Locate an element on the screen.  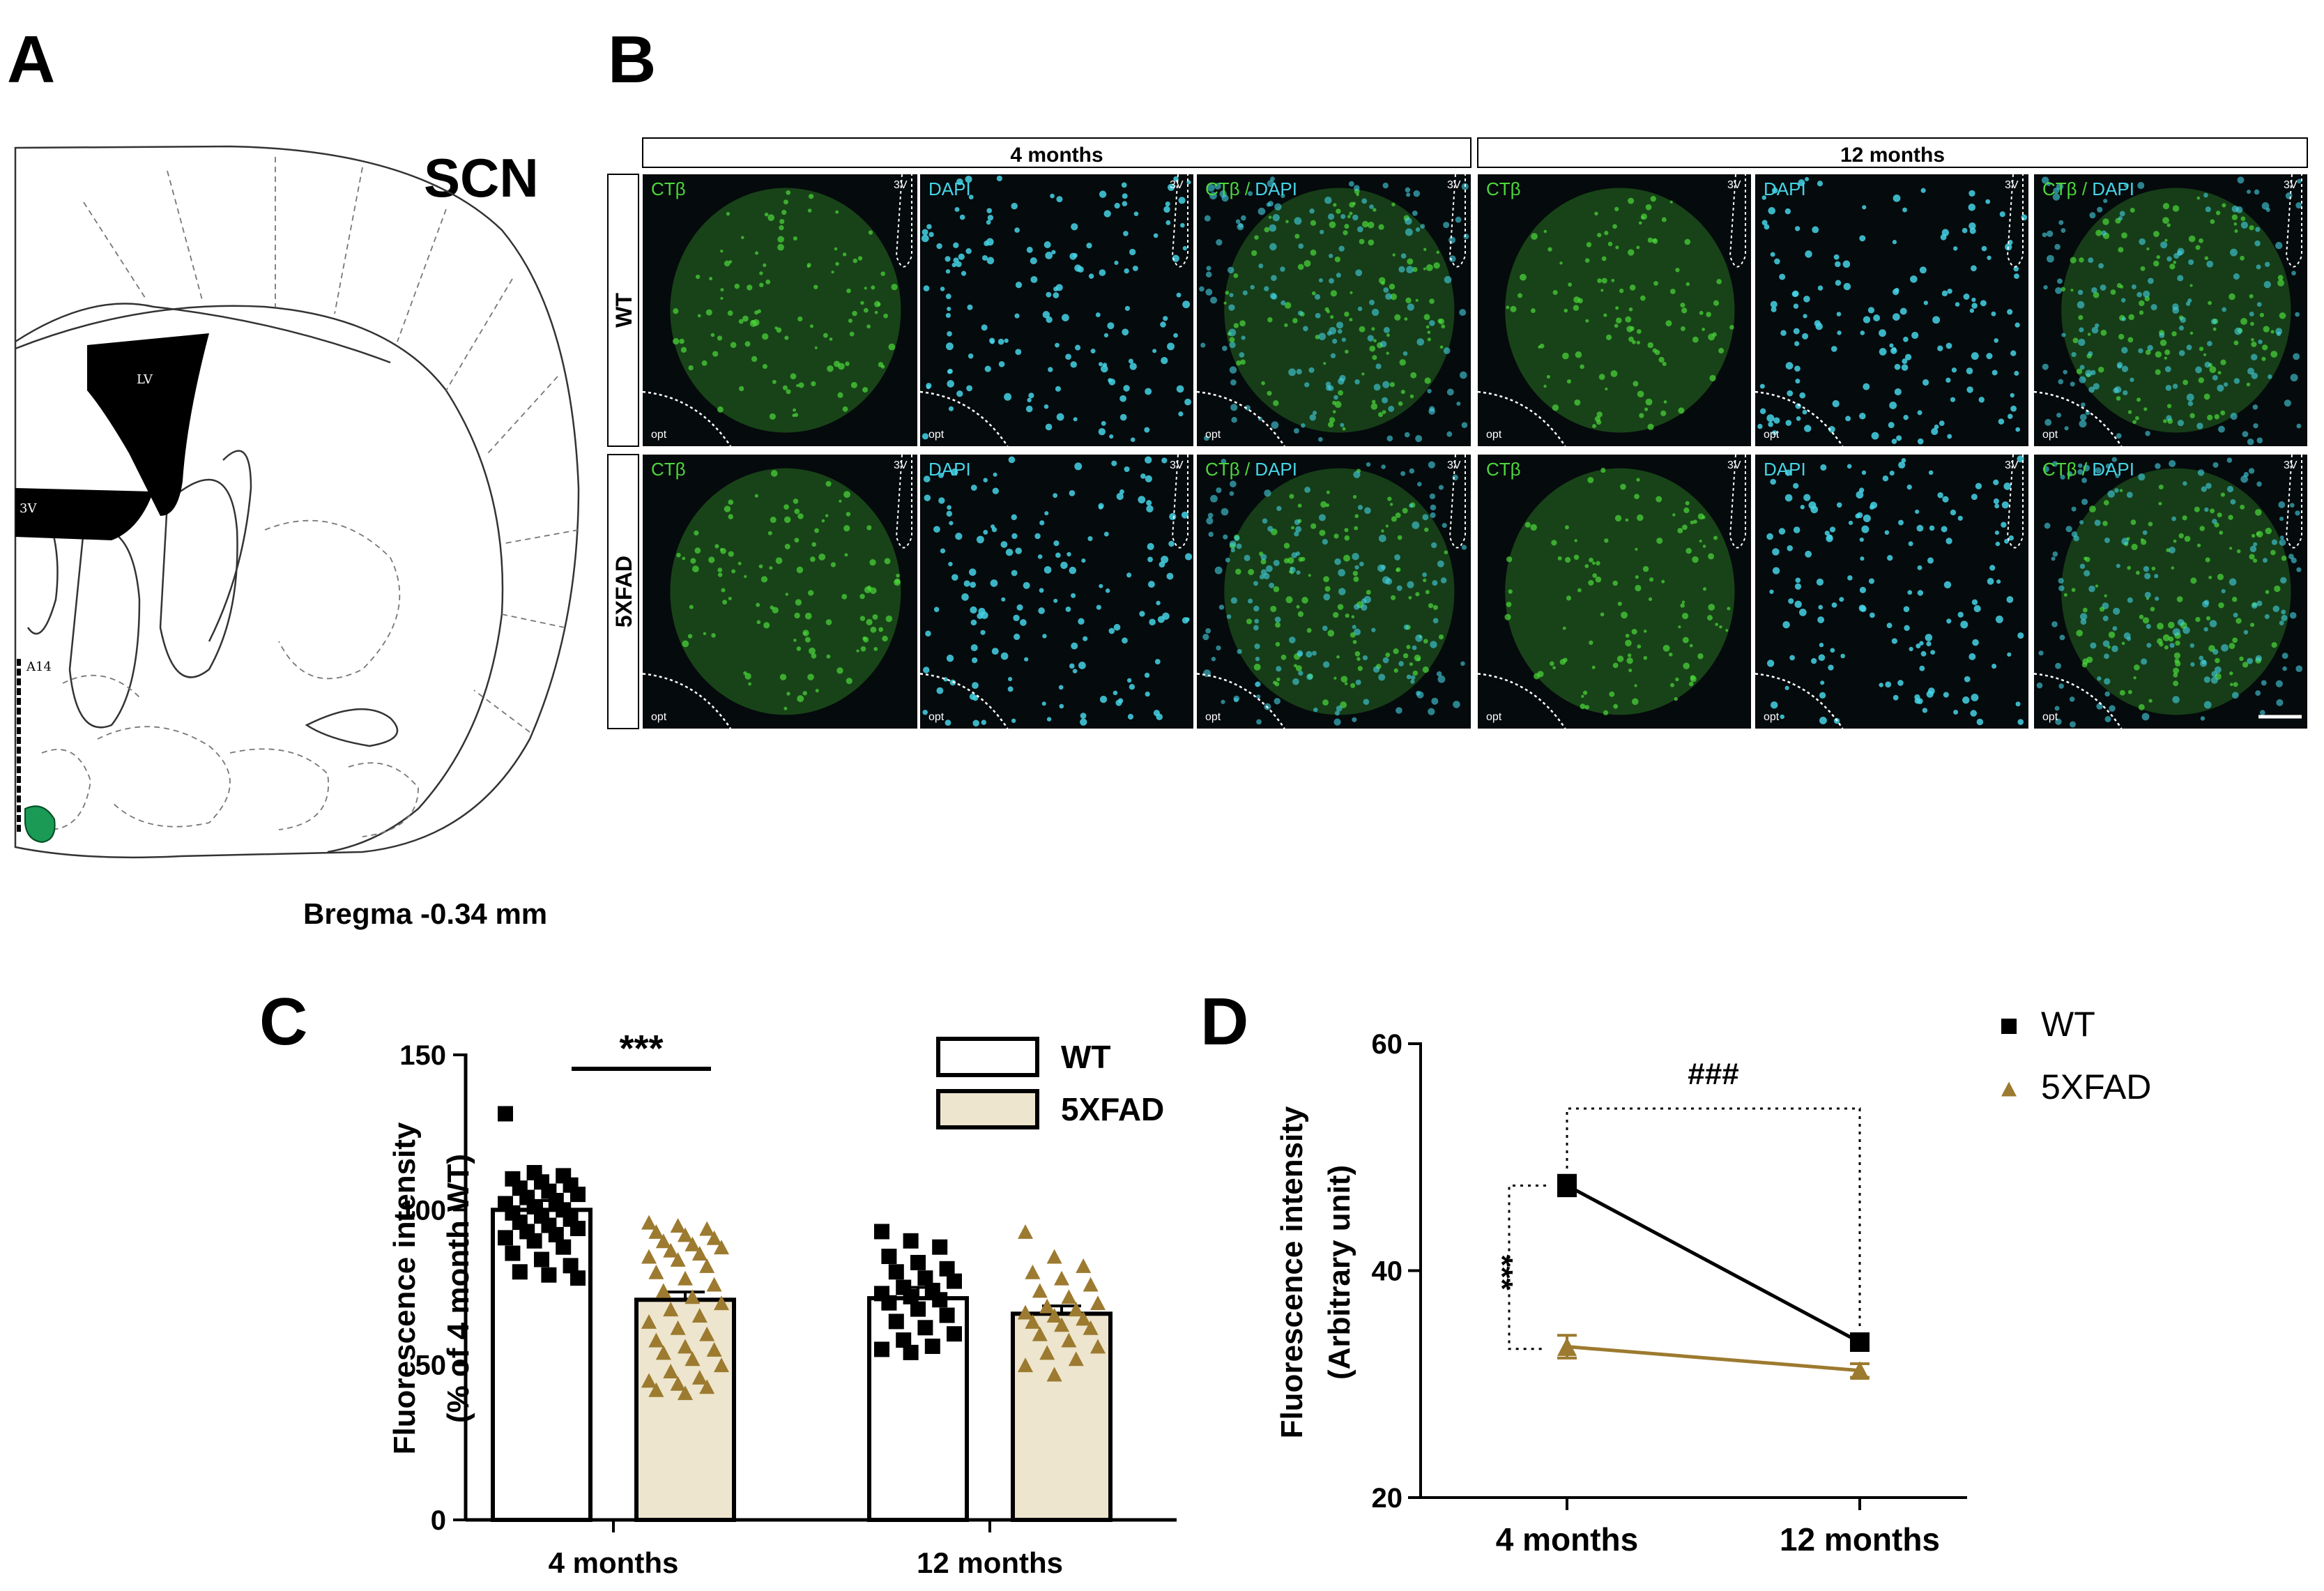
panel-letter-b: B is located at coordinates (632, 60).